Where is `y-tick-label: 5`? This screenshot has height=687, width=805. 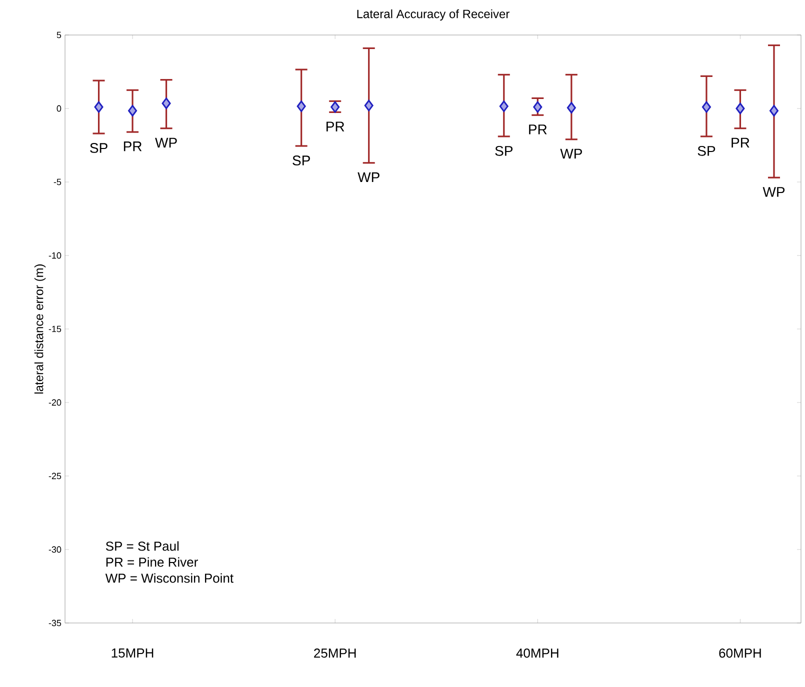 y-tick-label: 5 is located at coordinates (59, 35).